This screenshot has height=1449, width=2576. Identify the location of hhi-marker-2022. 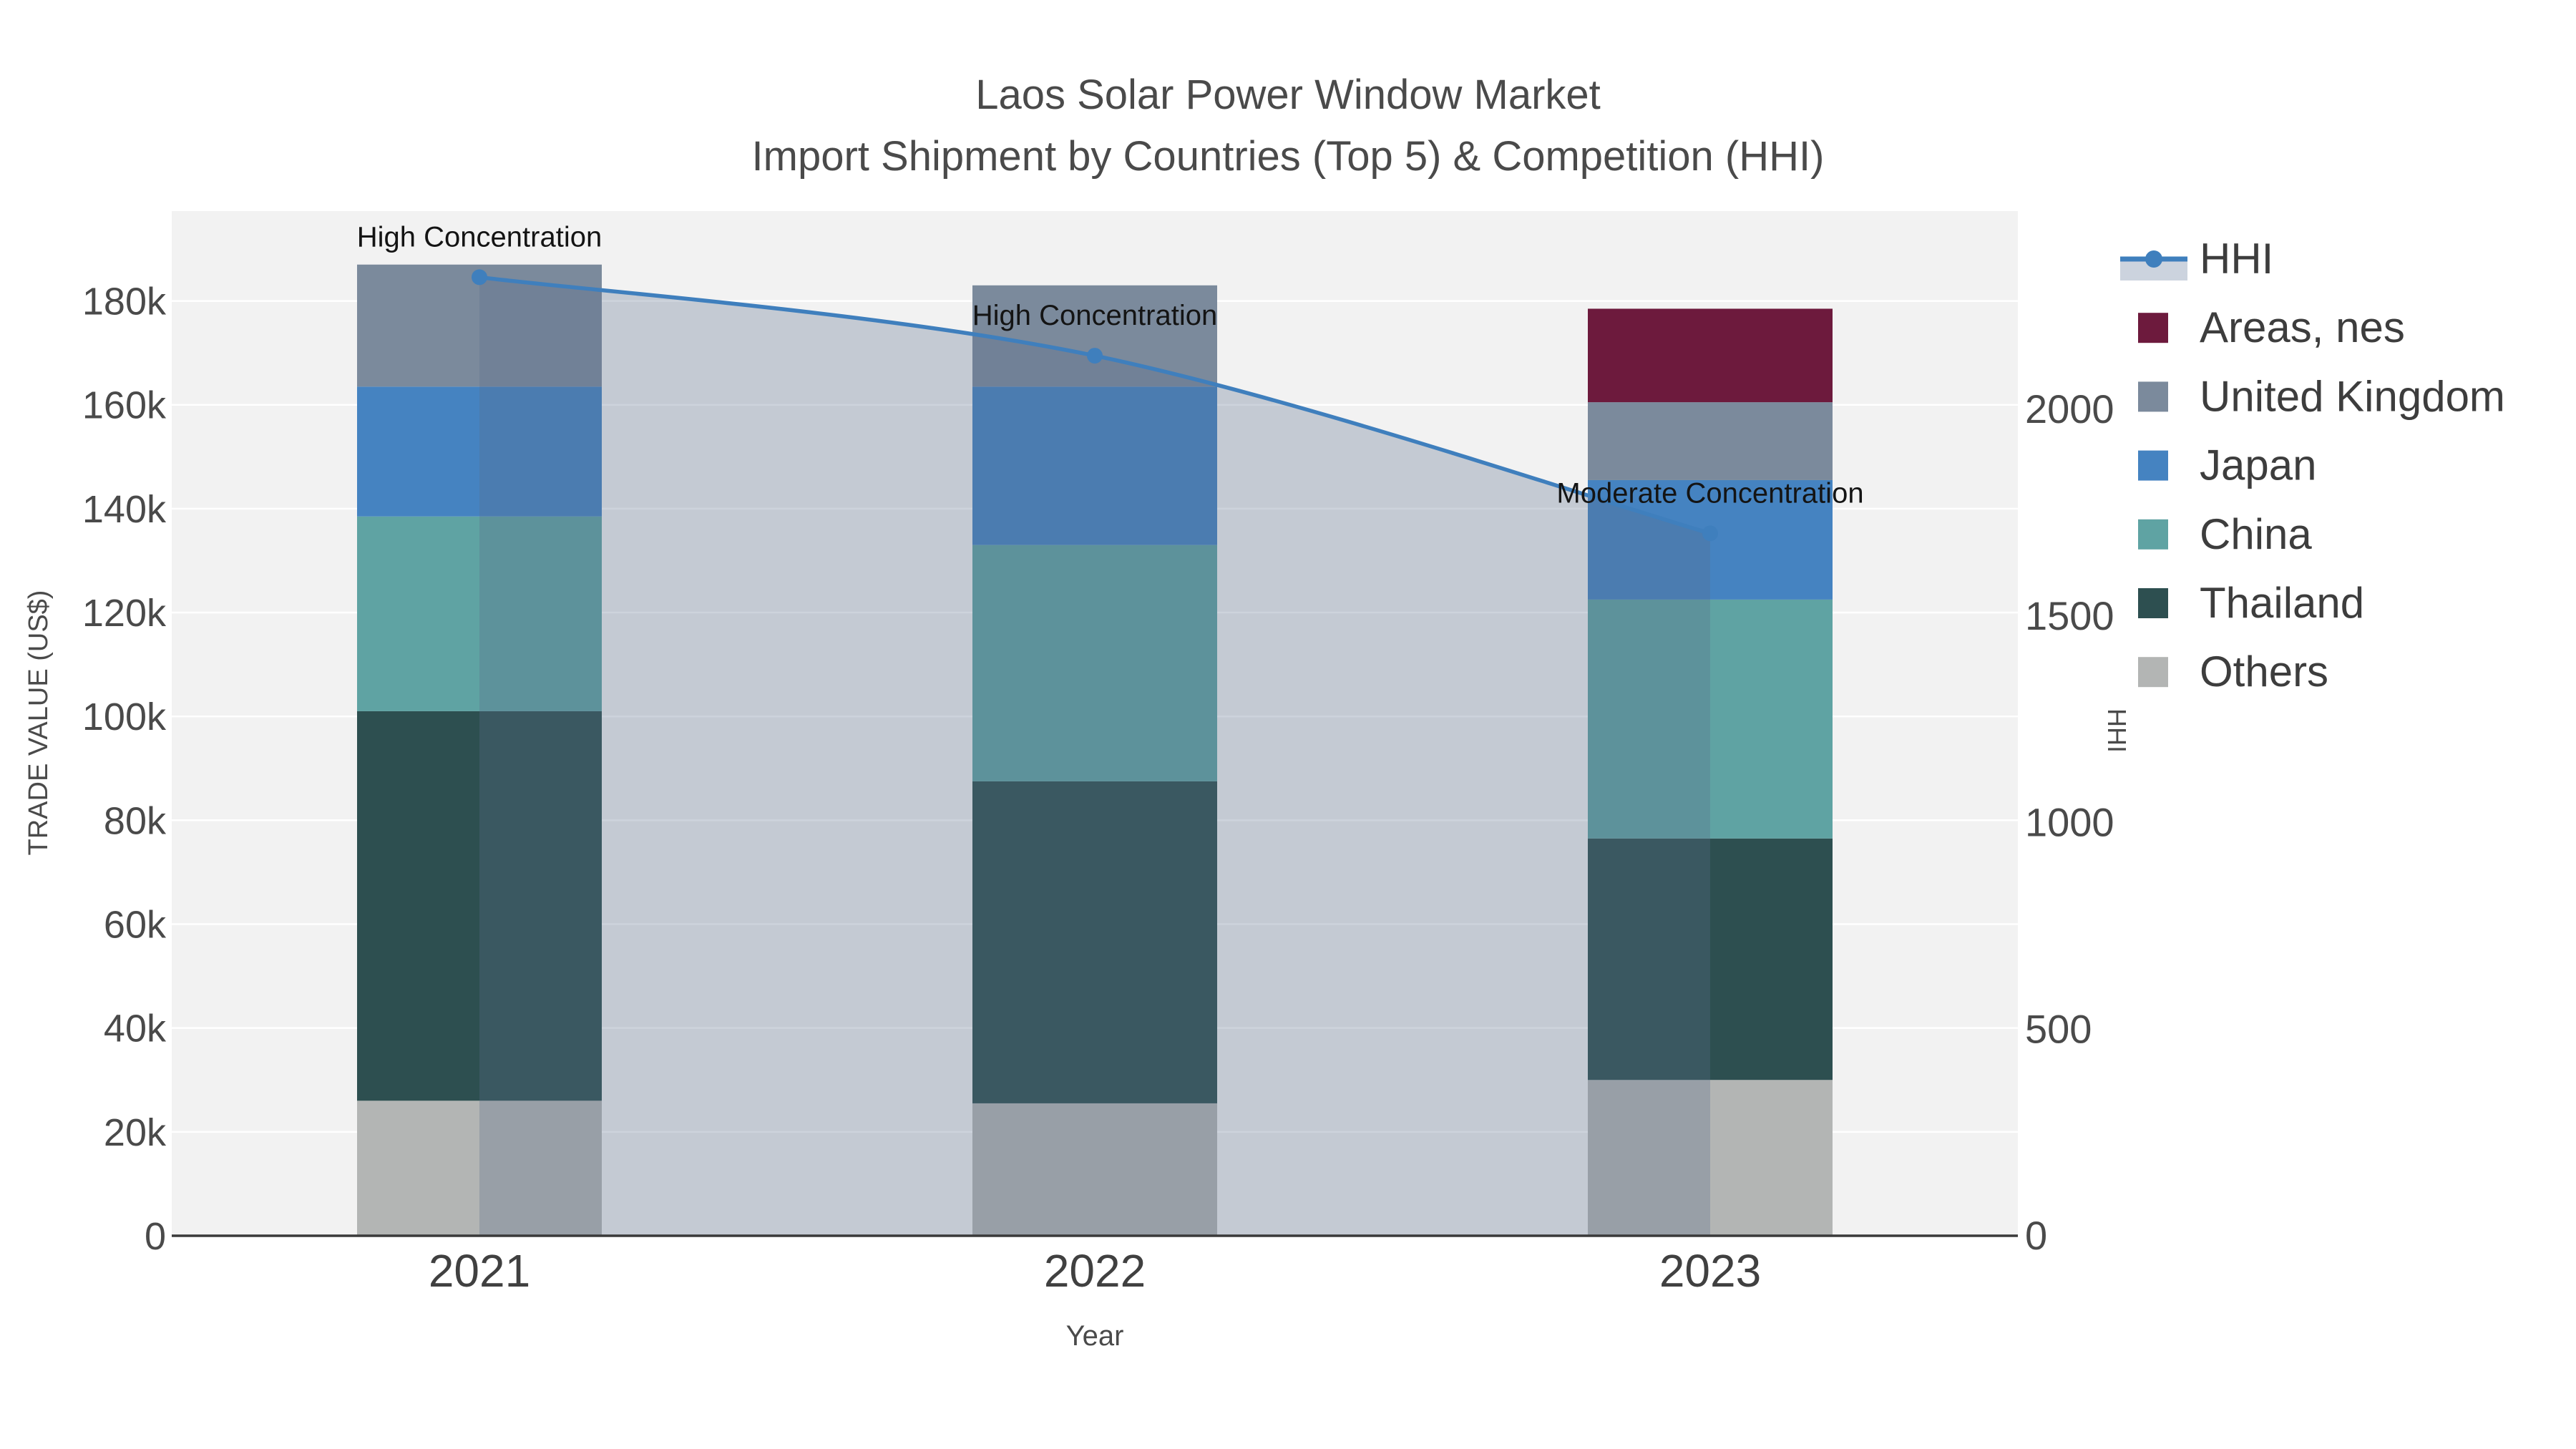
(1095, 356).